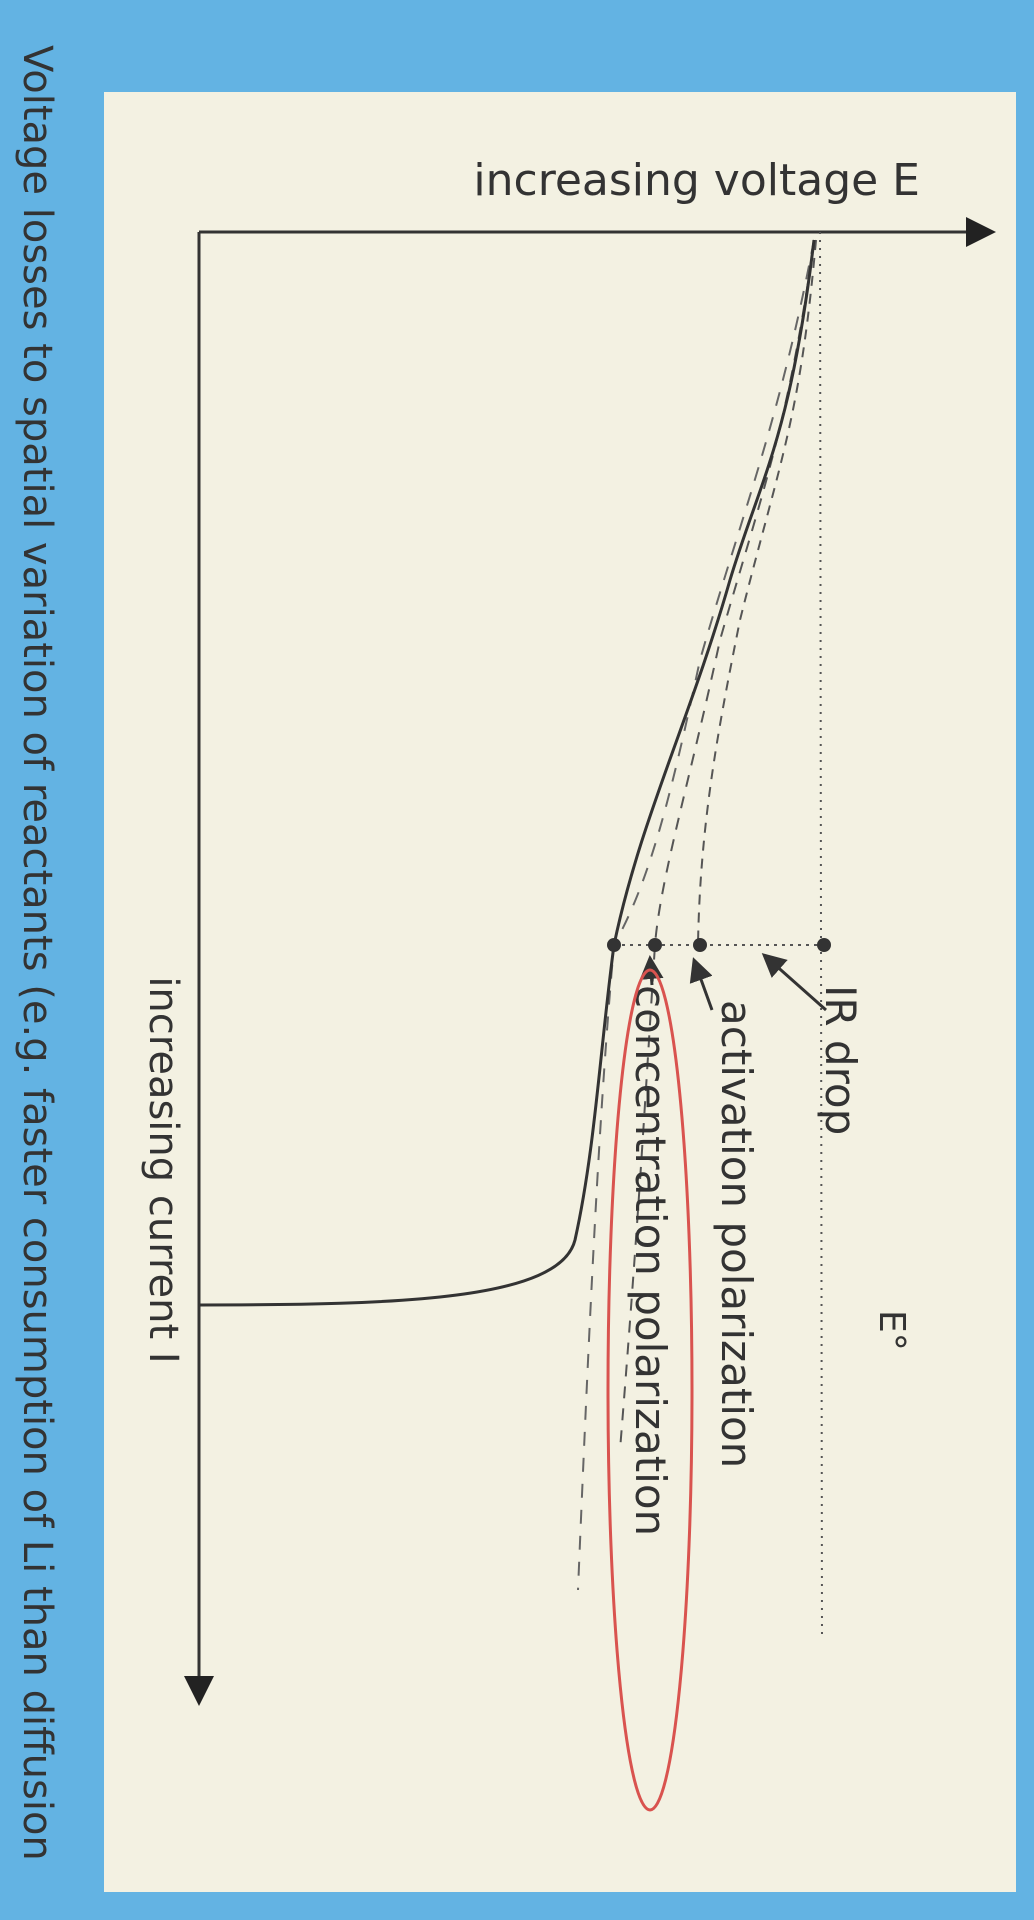 This screenshot has width=1034, height=1920. I want to click on e0-label: E°, so click(891, 1330).